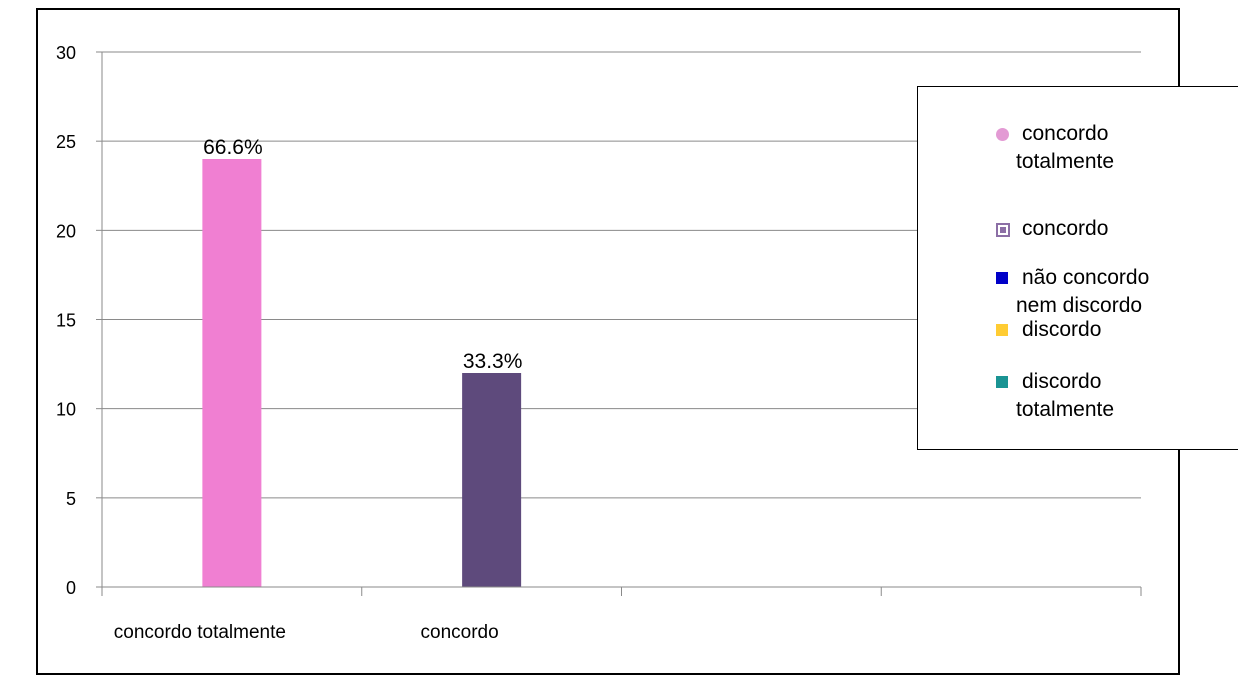 Image resolution: width=1238 pixels, height=677 pixels. What do you see at coordinates (71, 588) in the screenshot?
I see `y-tick-label: 0` at bounding box center [71, 588].